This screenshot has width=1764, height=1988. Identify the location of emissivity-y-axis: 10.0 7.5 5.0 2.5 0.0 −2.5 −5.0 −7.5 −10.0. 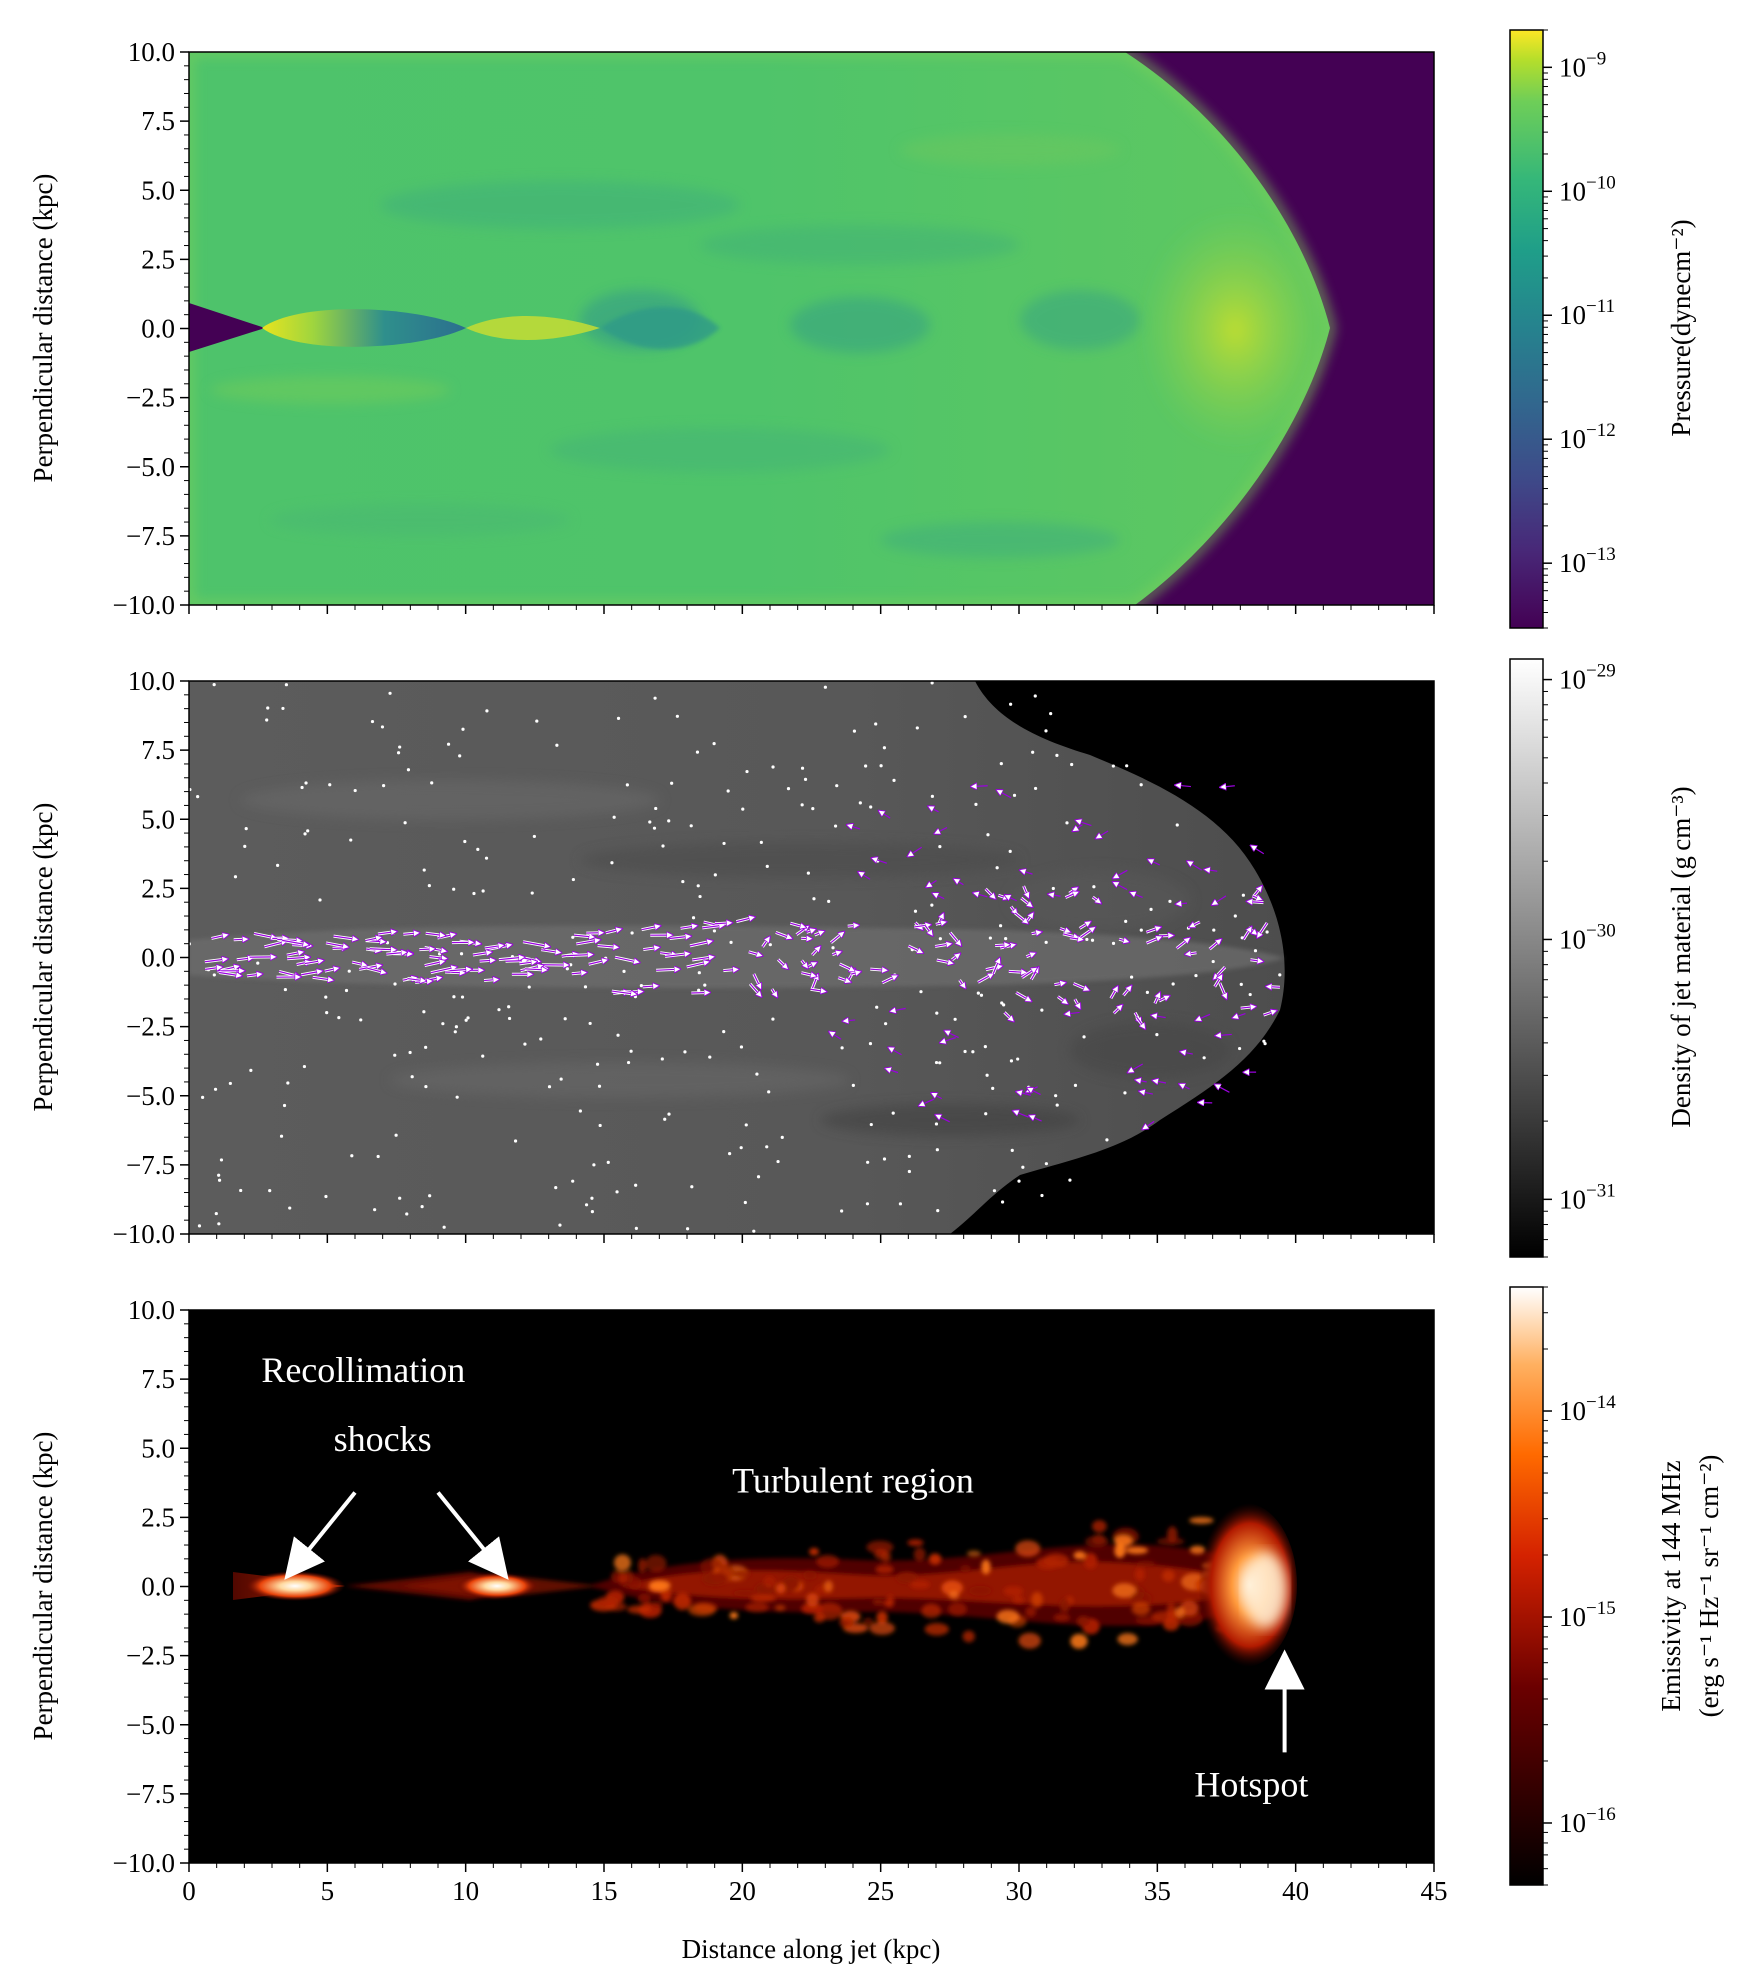
(151, 1586).